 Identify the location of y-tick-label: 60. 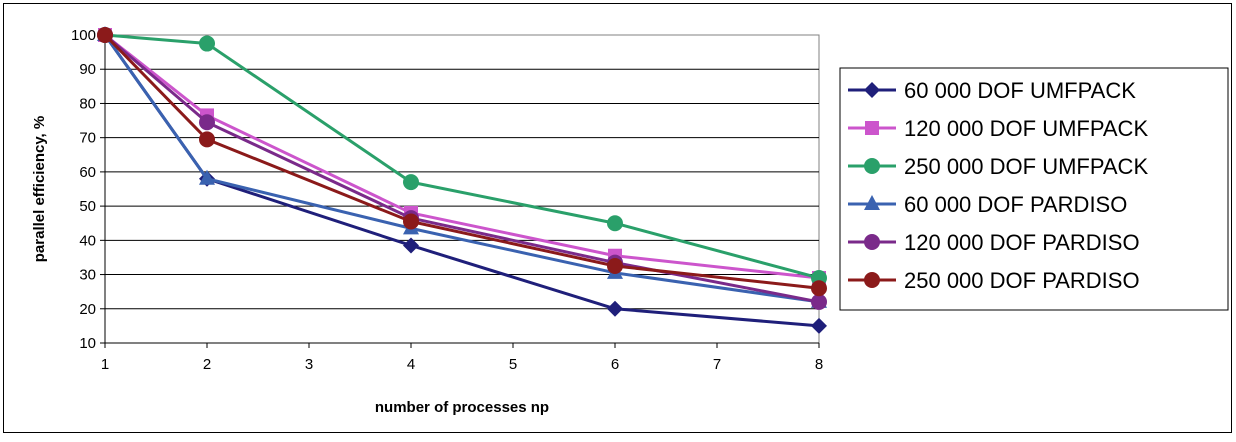
(87, 172).